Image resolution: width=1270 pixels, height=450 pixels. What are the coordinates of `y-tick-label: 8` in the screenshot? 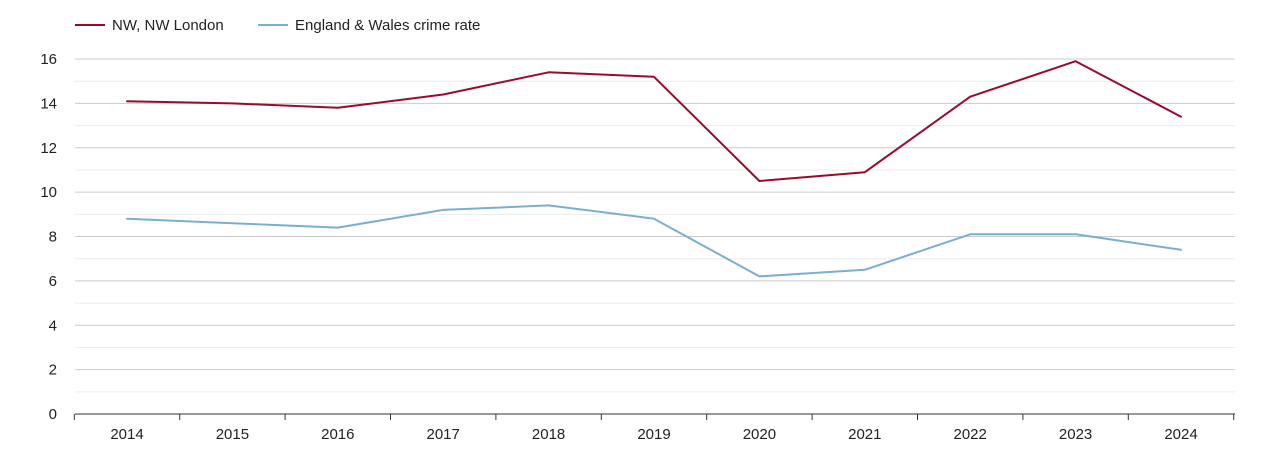 It's located at (53, 237).